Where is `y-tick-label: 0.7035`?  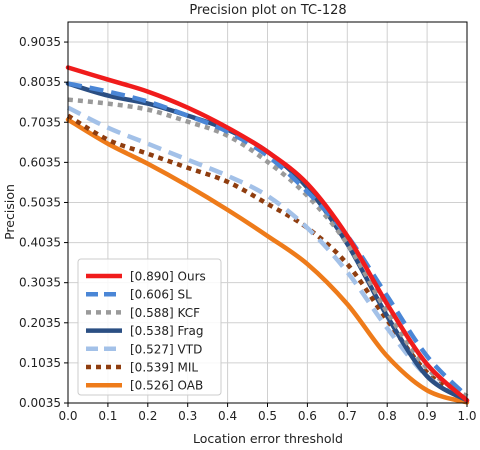
y-tick-label: 0.7035 is located at coordinates (40, 122).